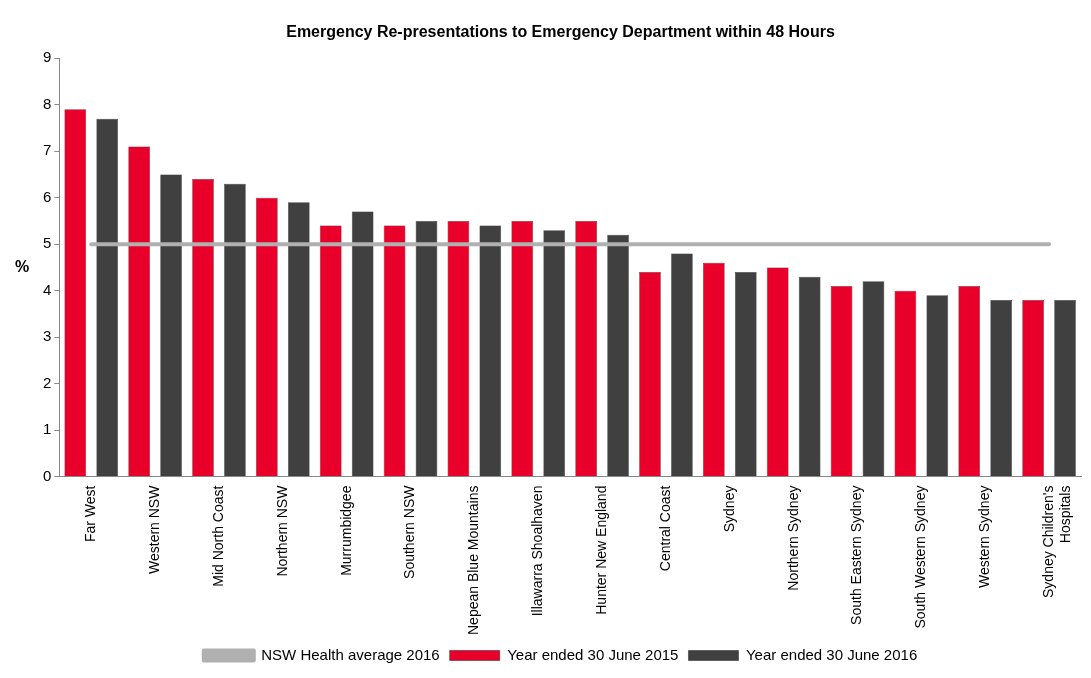 The width and height of the screenshot is (1091, 678). I want to click on x-tick-label: Southern NSW, so click(409, 531).